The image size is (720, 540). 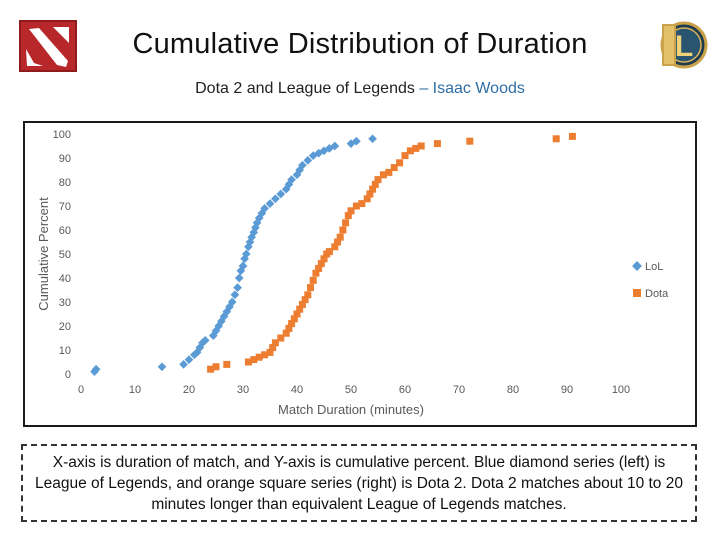 What do you see at coordinates (657, 294) in the screenshot?
I see `legend-label: Dota` at bounding box center [657, 294].